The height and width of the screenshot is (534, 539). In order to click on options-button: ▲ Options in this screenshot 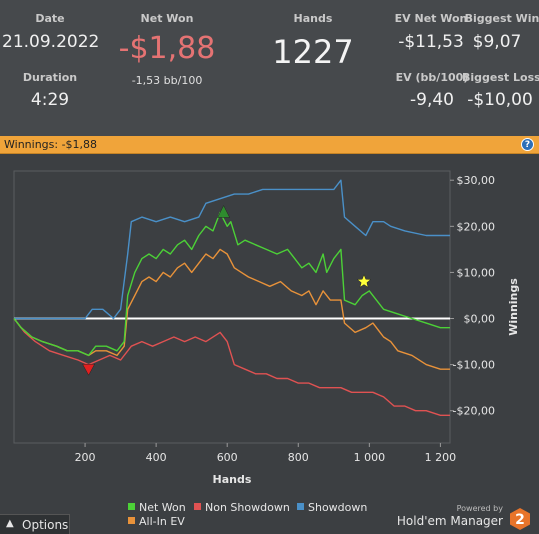, I will do `click(35, 524)`.